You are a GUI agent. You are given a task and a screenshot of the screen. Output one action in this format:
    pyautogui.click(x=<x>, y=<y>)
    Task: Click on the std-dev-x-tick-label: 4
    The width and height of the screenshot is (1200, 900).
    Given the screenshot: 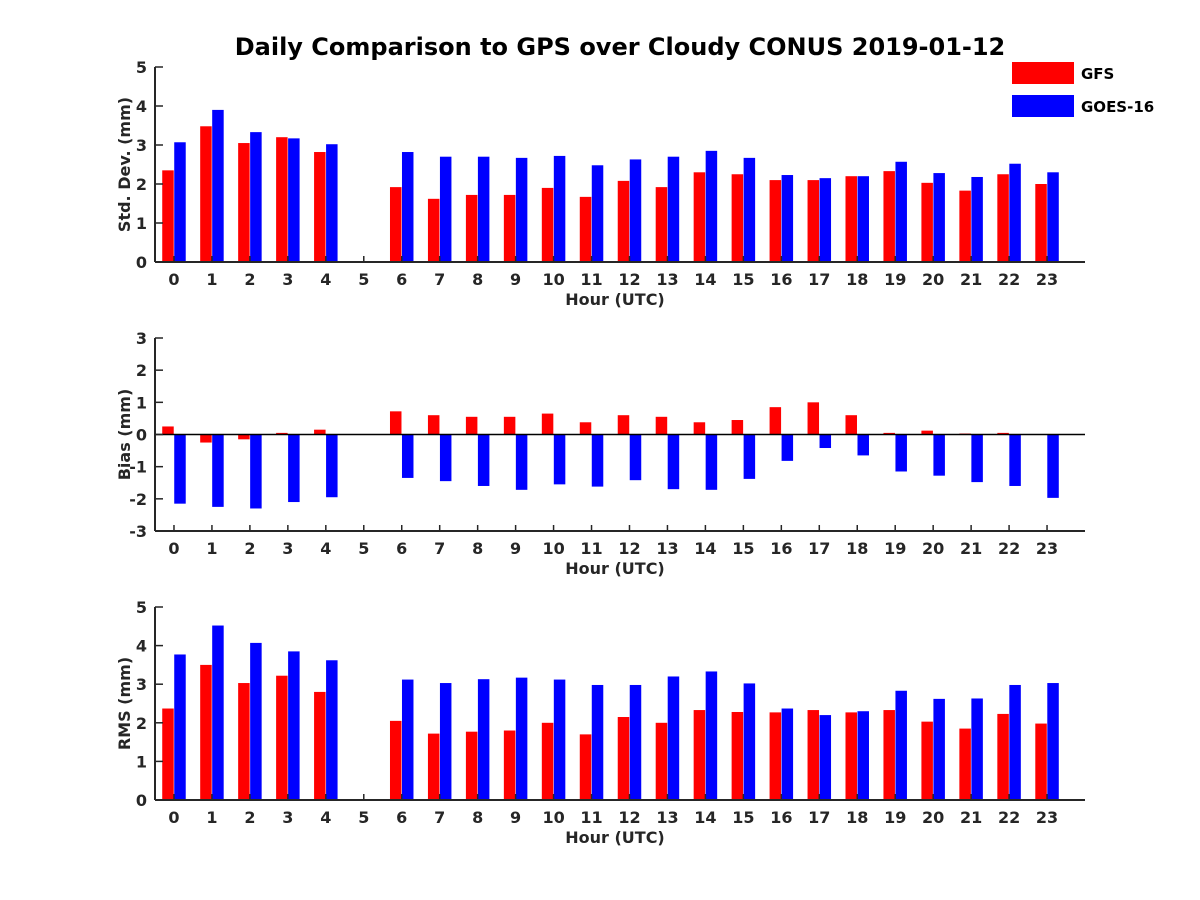 What is the action you would take?
    pyautogui.click(x=325, y=279)
    